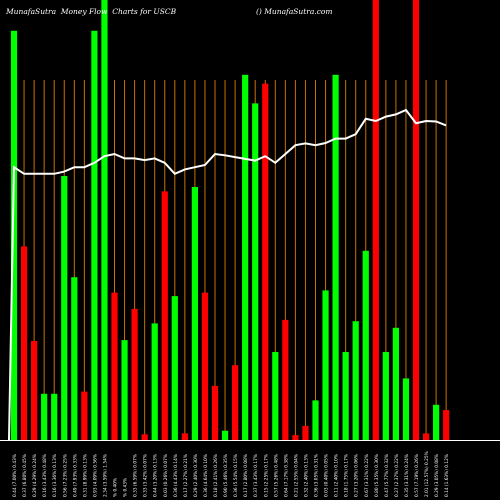 This screenshot has height=500, width=500. I want to click on x-tick-label: 0.21 (2.55%) 0.04%, so click(296, 475).